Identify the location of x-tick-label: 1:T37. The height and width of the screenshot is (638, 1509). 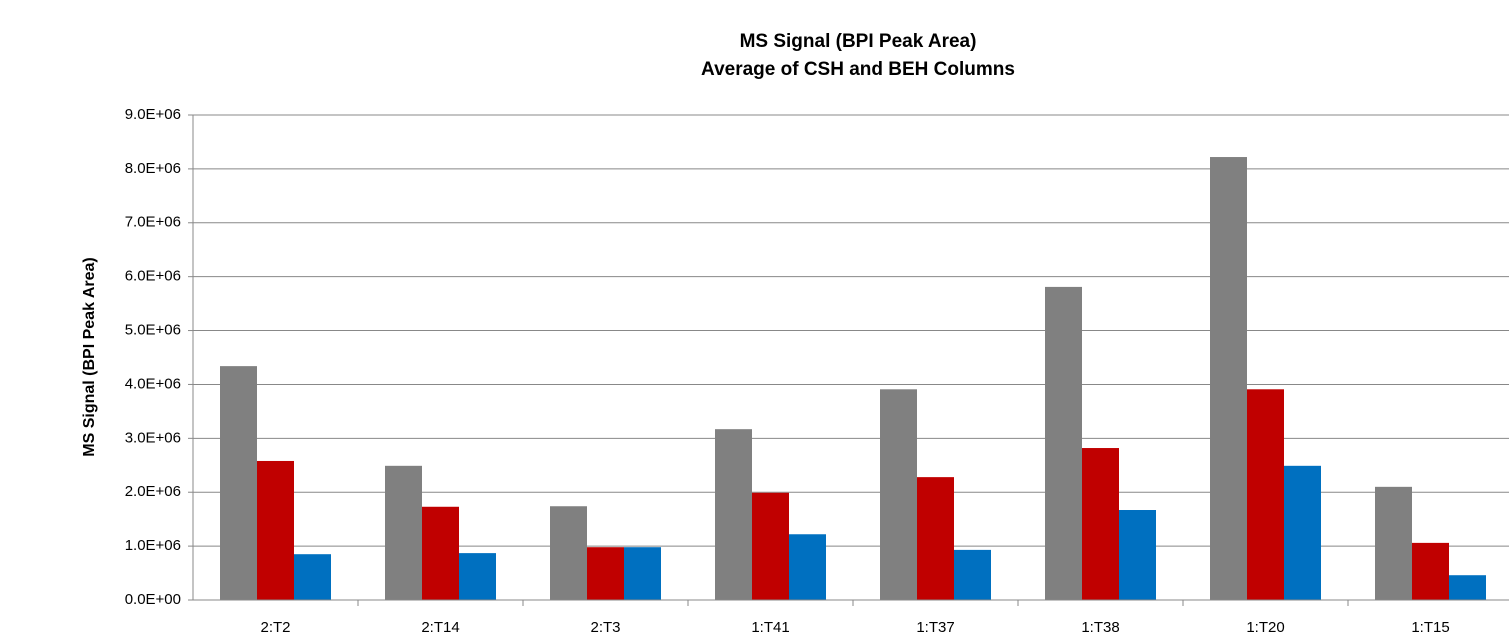
(935, 627).